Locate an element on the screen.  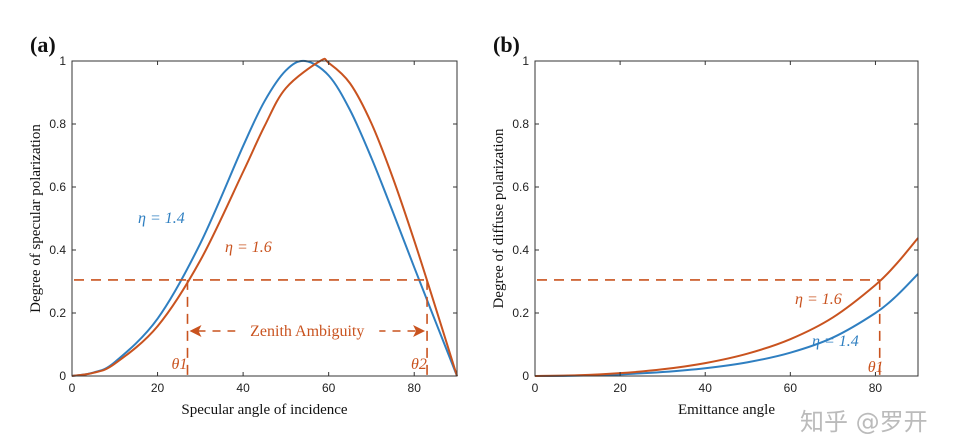
arrowhead-left-icon is located at coordinates (195, 331).